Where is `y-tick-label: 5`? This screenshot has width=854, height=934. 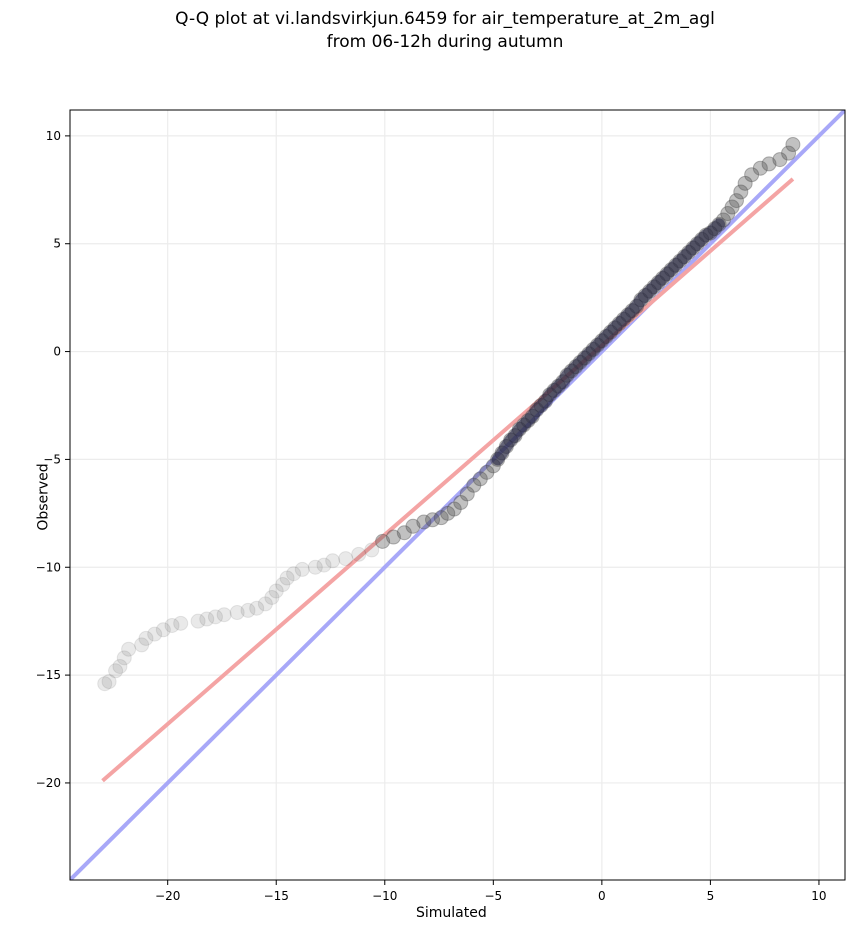
y-tick-label: 5 is located at coordinates (57, 244).